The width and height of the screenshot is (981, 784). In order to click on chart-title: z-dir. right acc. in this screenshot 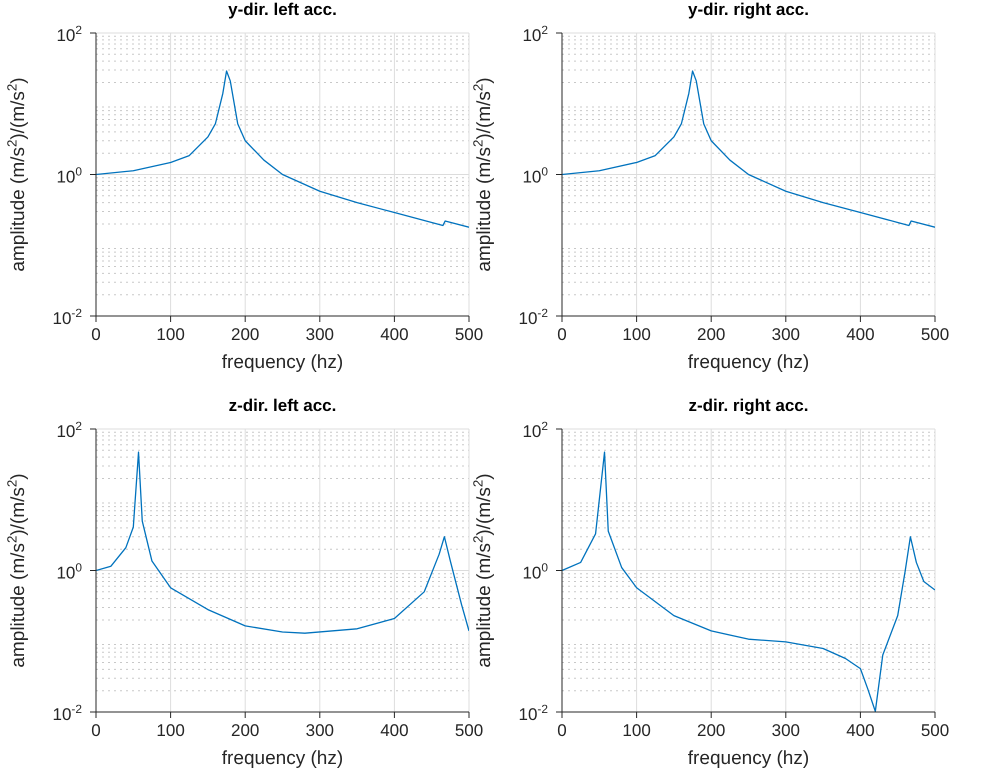, I will do `click(749, 406)`.